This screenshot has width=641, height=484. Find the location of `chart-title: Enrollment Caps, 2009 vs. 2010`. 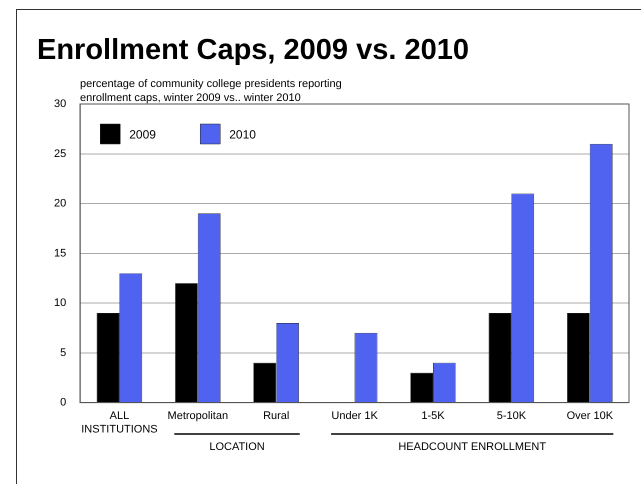

chart-title: Enrollment Caps, 2009 vs. 2010 is located at coordinates (253, 50).